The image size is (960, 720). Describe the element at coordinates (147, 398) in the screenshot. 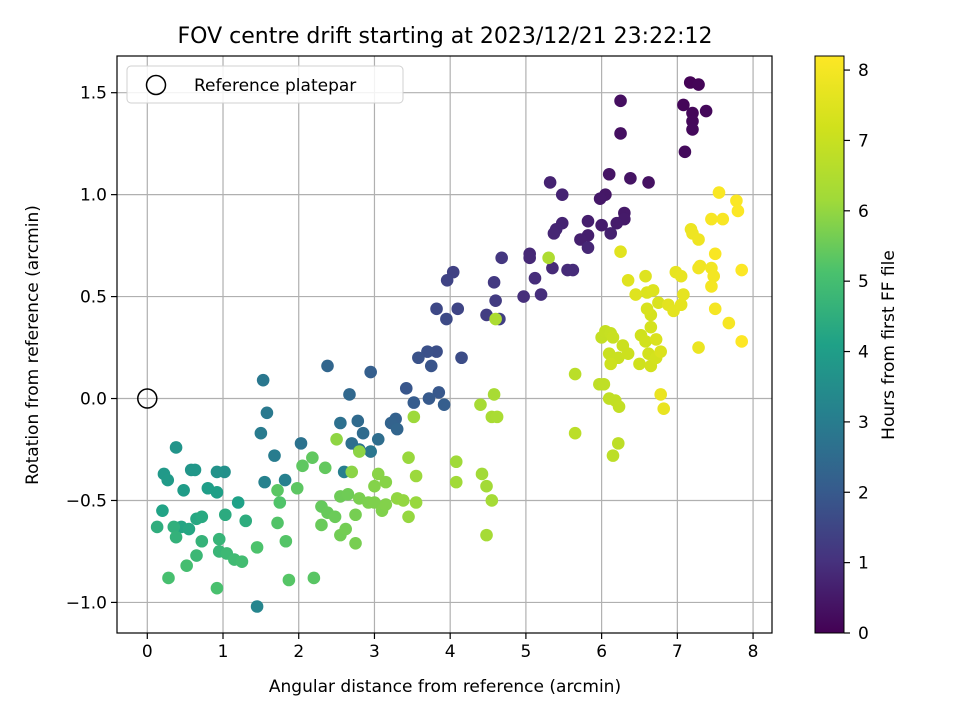

I see `reference-platepar-marker` at that location.